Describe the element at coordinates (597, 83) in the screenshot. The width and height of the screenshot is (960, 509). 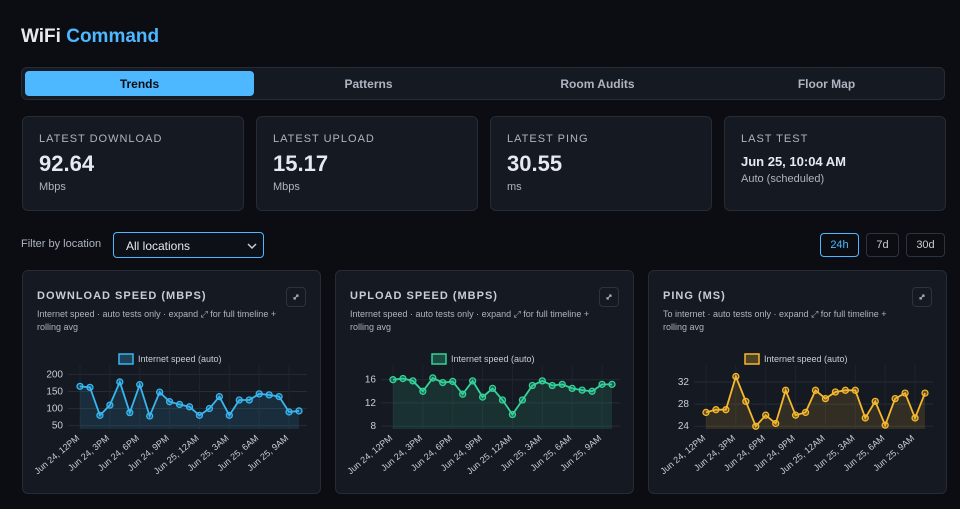
I see `tab: Room Audits` at that location.